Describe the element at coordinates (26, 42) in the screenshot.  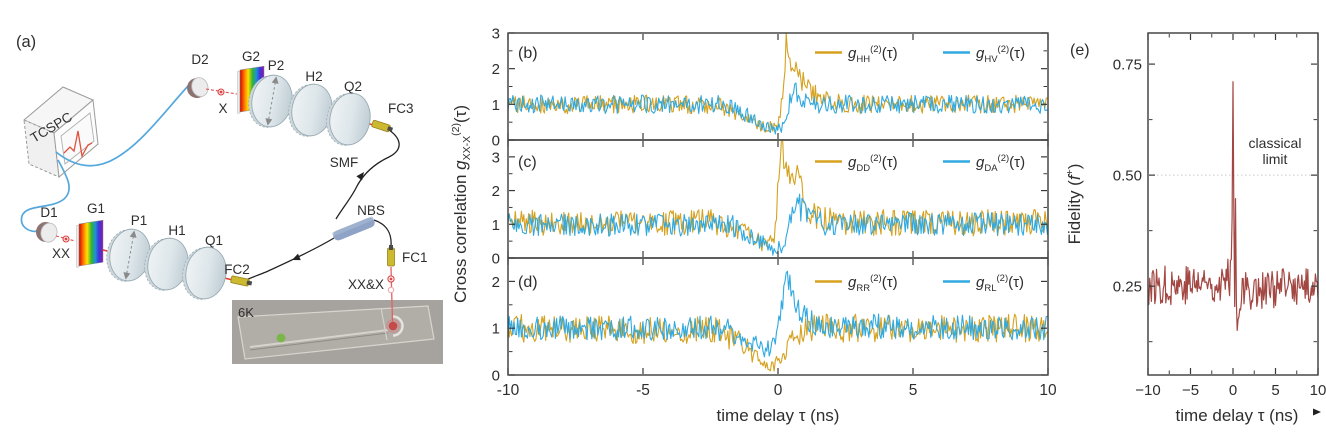
I see `panel-a-label: (a)` at that location.